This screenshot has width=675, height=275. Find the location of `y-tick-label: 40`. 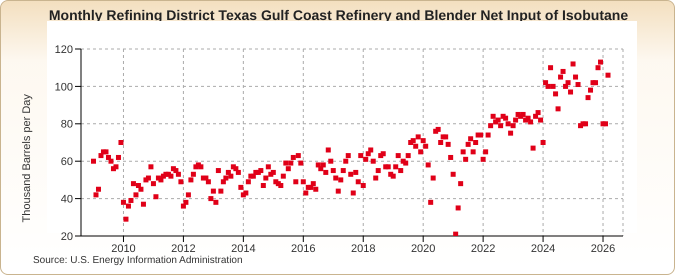

y-tick-label: 40 is located at coordinates (66, 200).